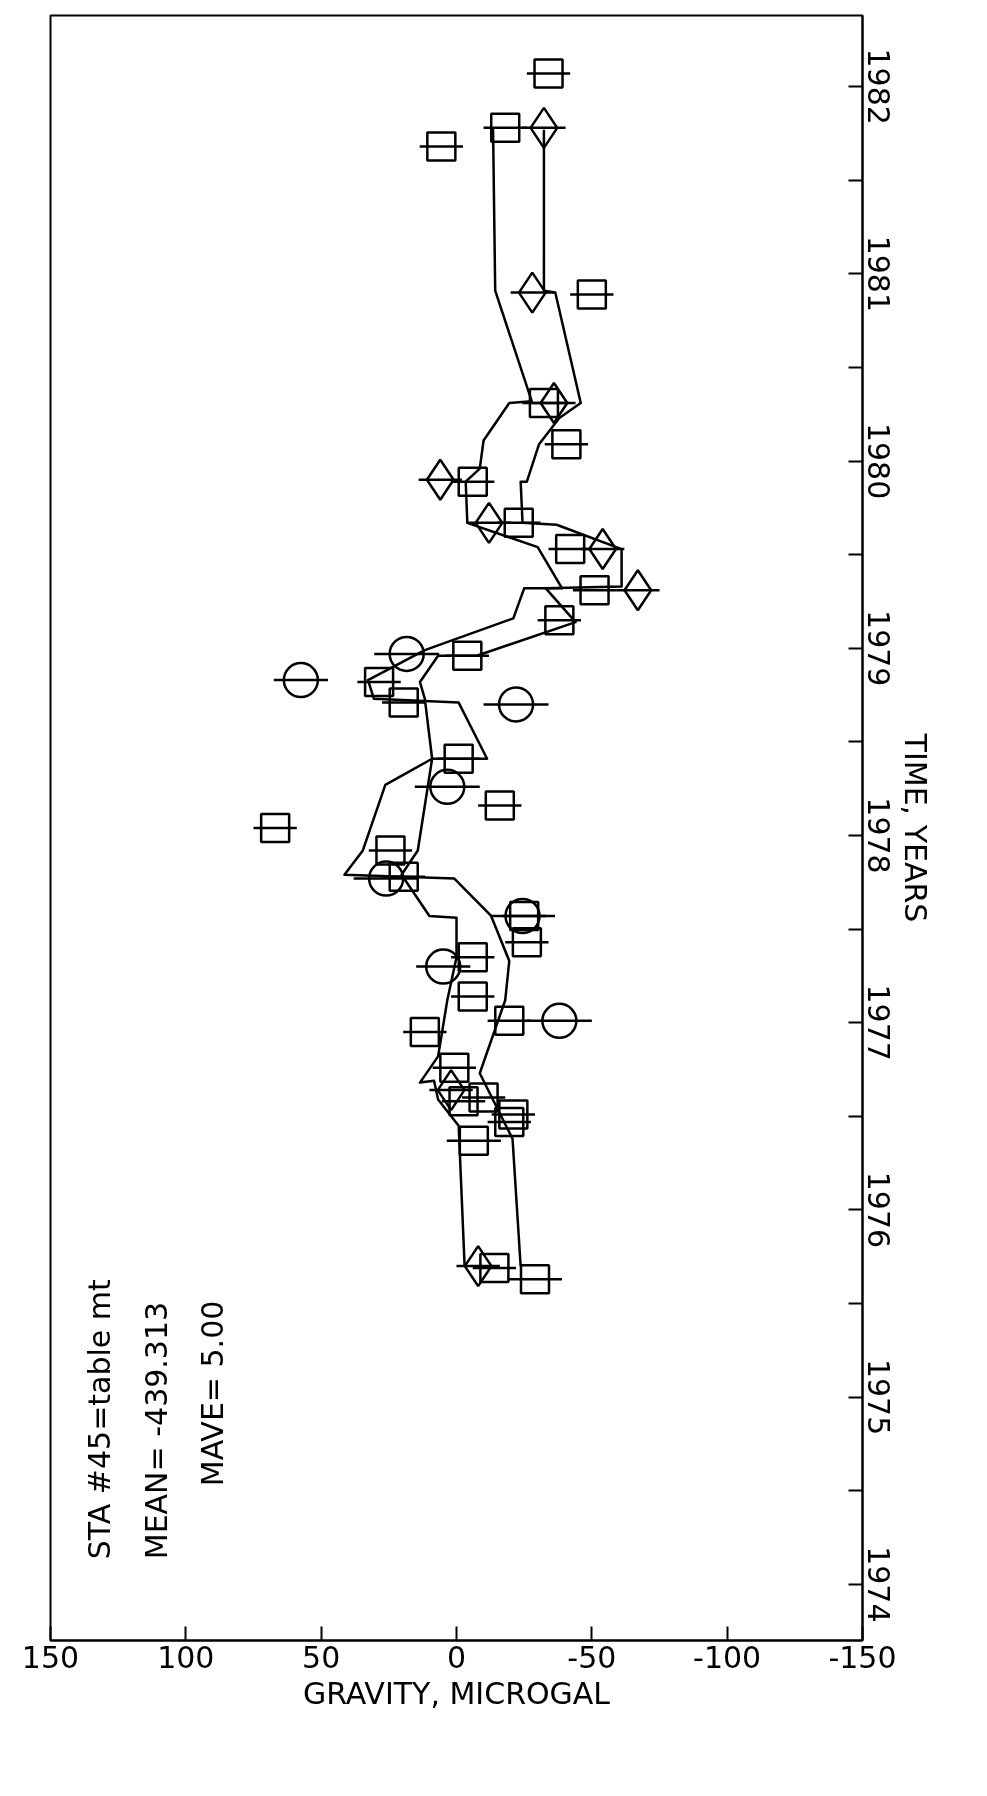 The height and width of the screenshot is (1796, 987). I want to click on y-axis-title: TIME, YEARS, so click(915, 827).